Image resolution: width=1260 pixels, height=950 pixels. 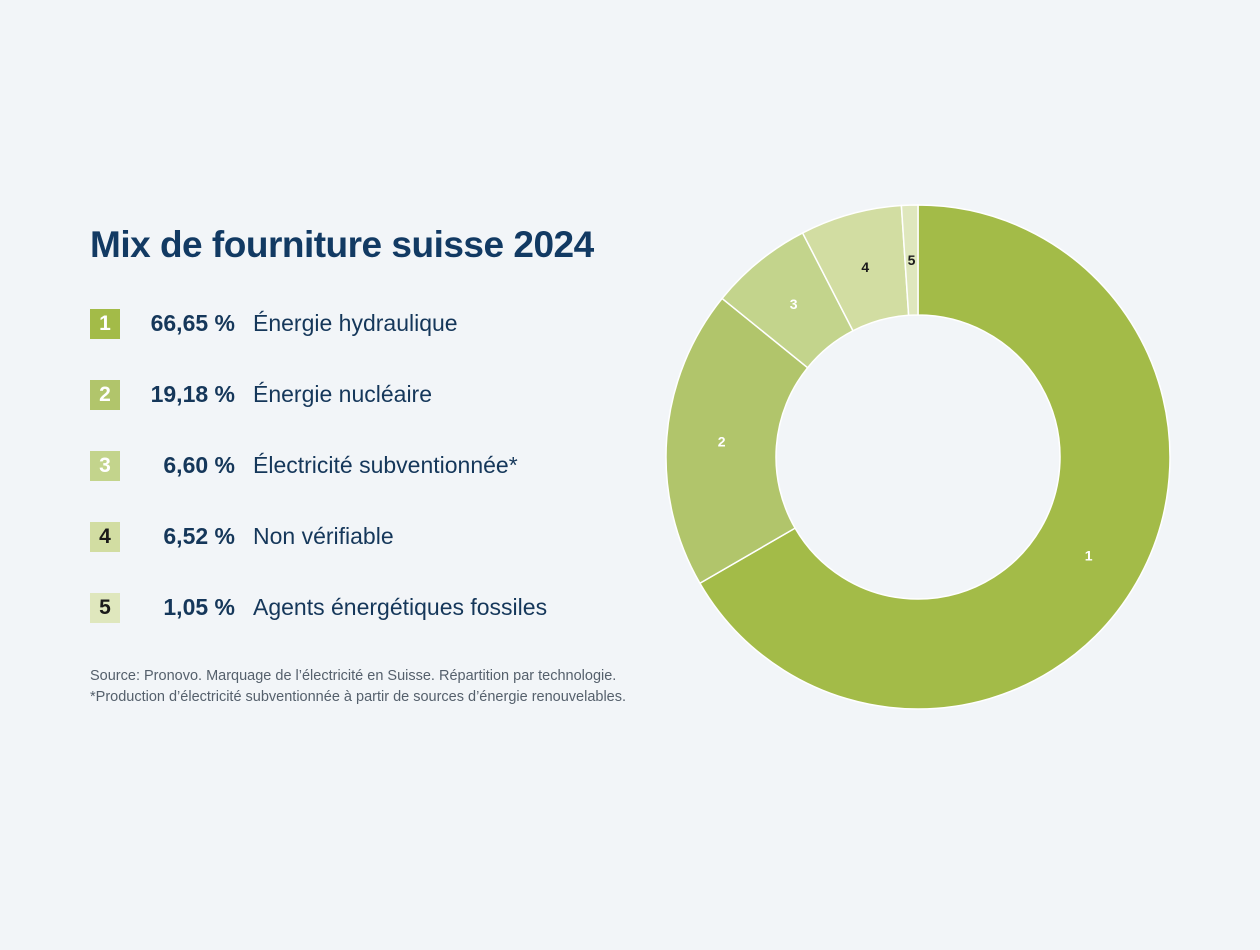 I want to click on donut-slice-label-2: 2, so click(x=722, y=442).